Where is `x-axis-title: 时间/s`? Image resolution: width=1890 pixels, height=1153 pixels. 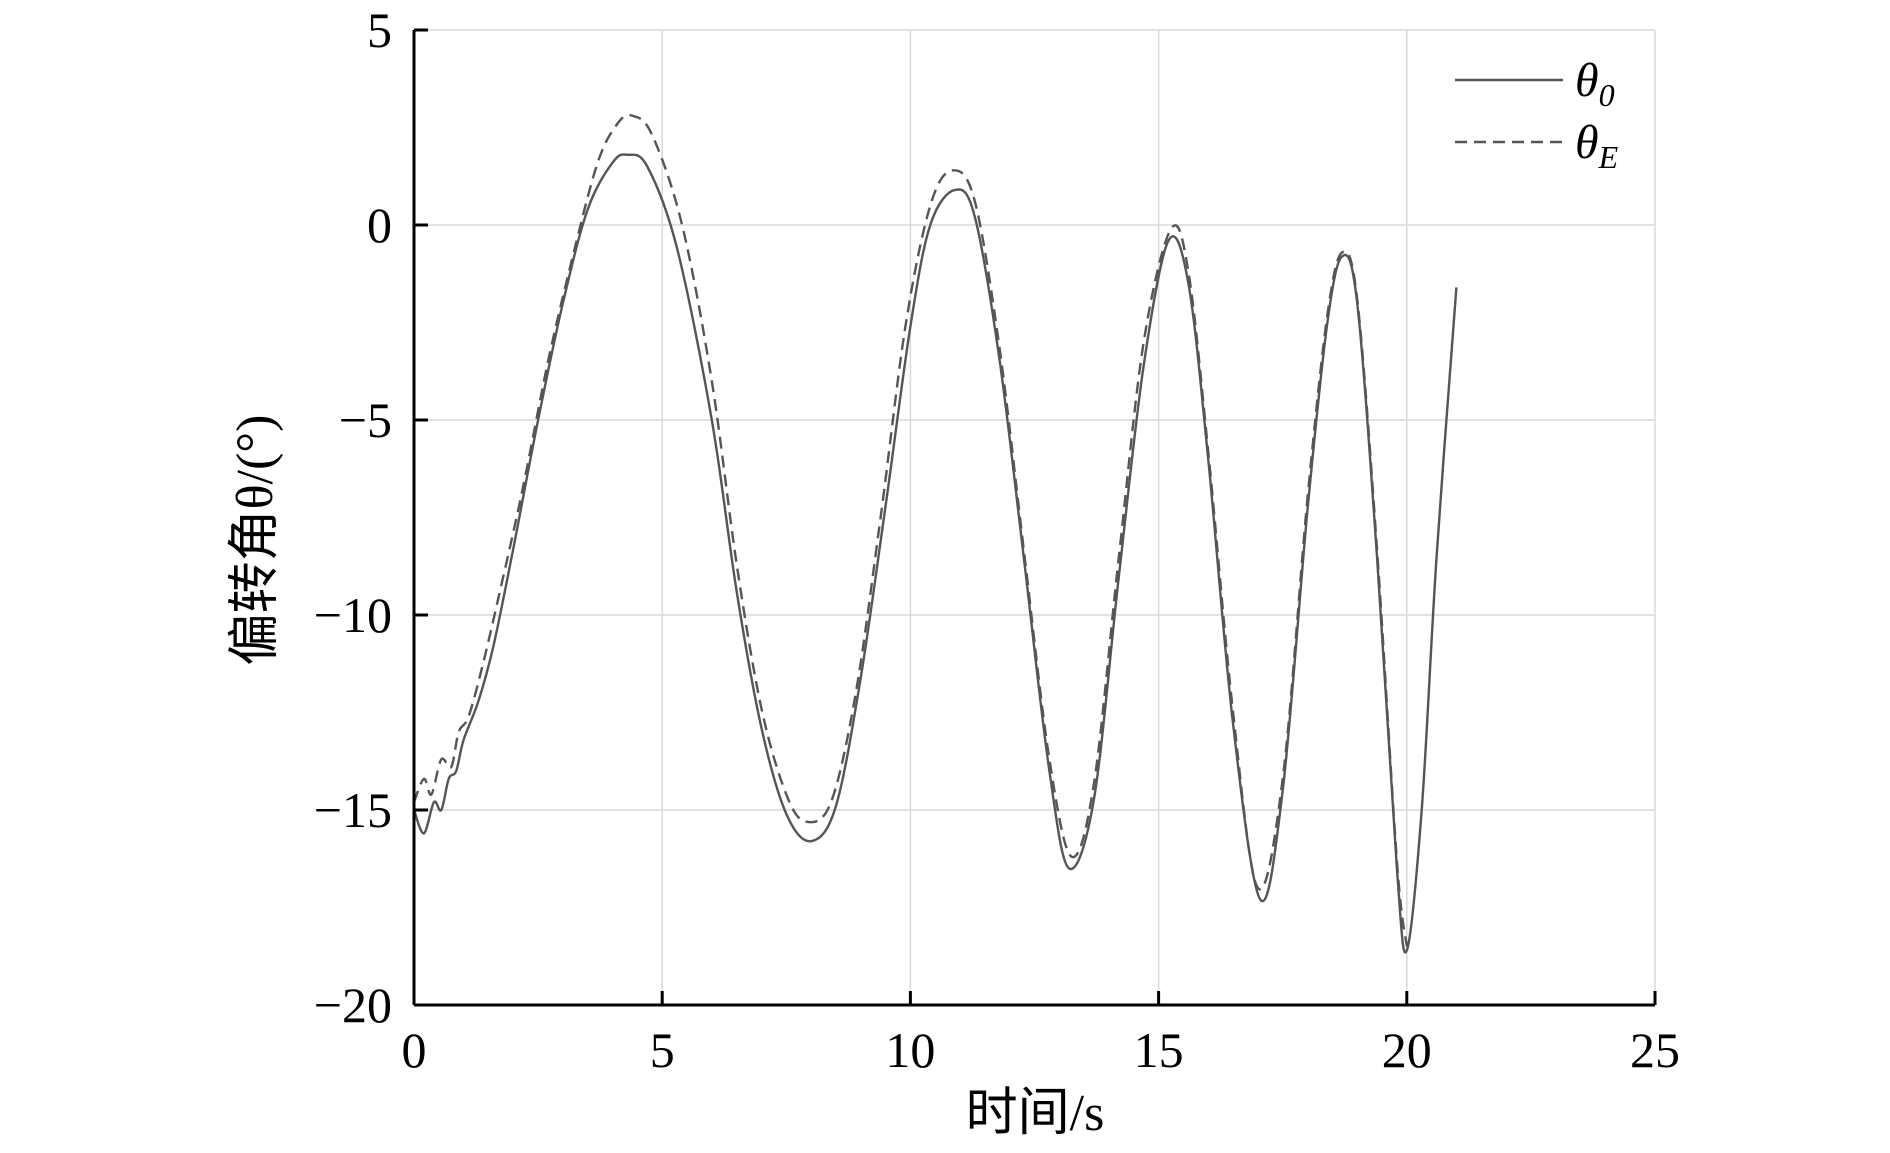
x-axis-title: 时间/s is located at coordinates (1035, 1113).